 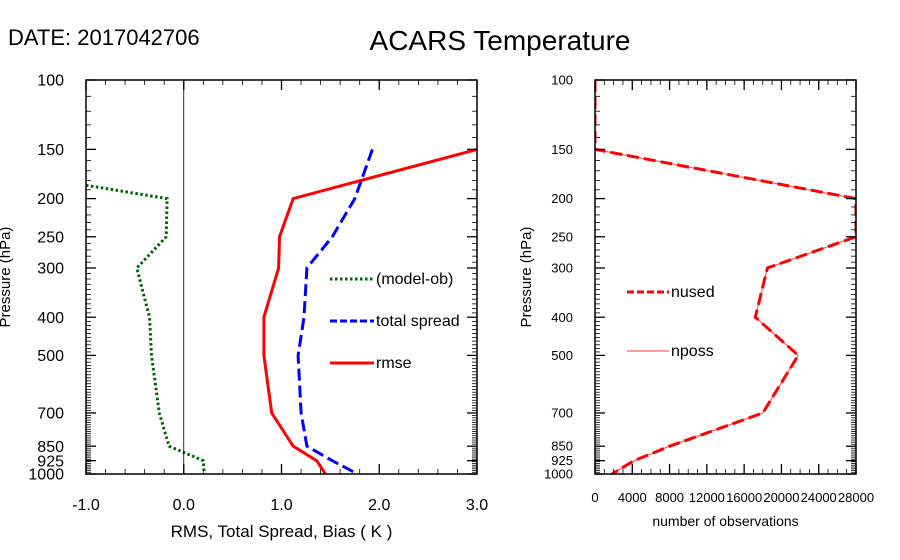 I want to click on legend-label: rmse, so click(x=394, y=363).